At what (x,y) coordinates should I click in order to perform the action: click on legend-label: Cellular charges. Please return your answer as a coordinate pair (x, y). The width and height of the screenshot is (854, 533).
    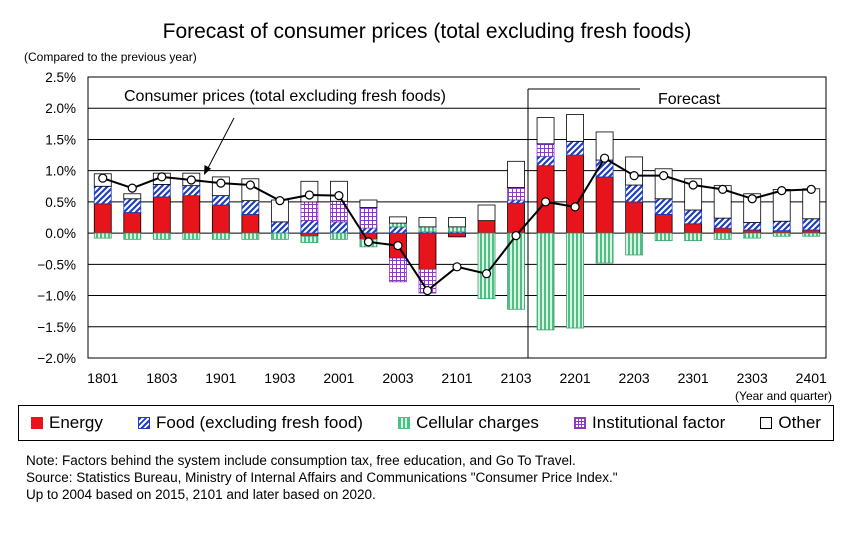
    Looking at the image, I should click on (477, 422).